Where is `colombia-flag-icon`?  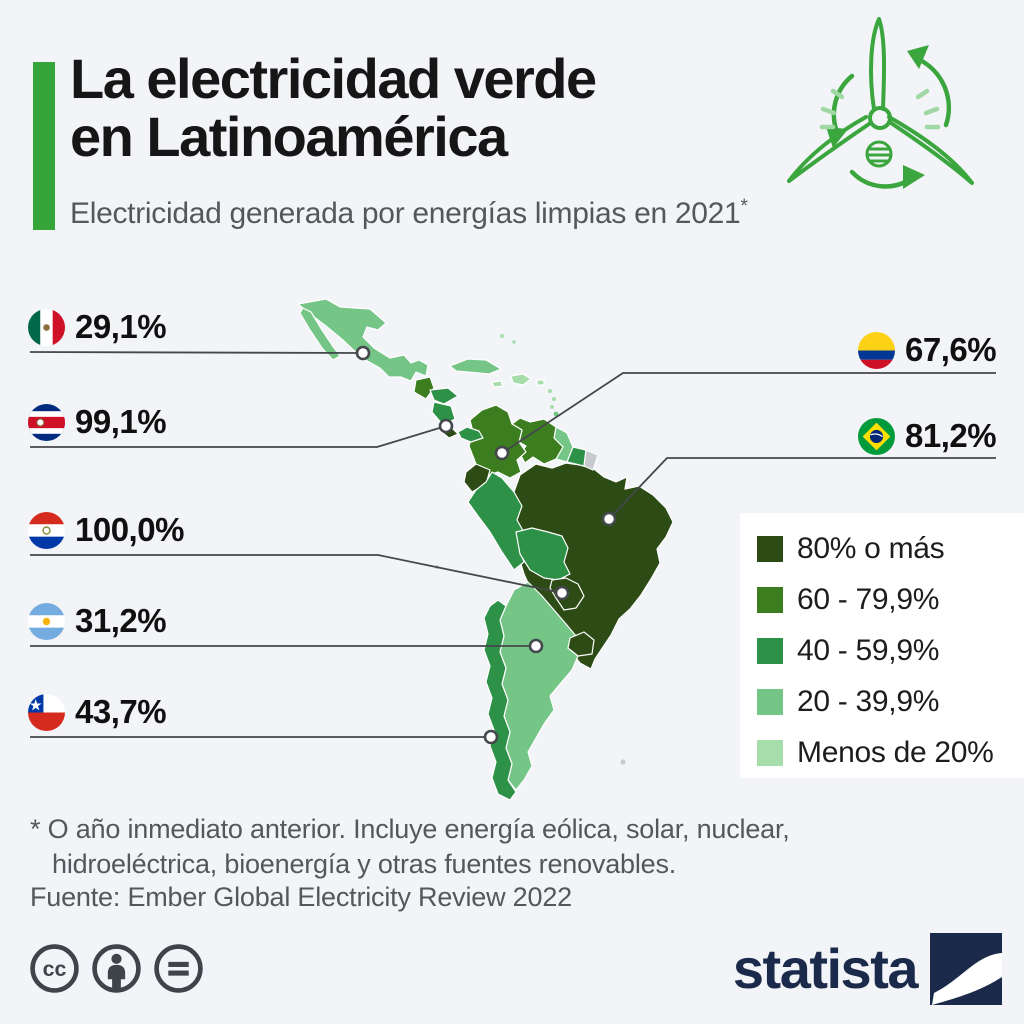 colombia-flag-icon is located at coordinates (876, 350).